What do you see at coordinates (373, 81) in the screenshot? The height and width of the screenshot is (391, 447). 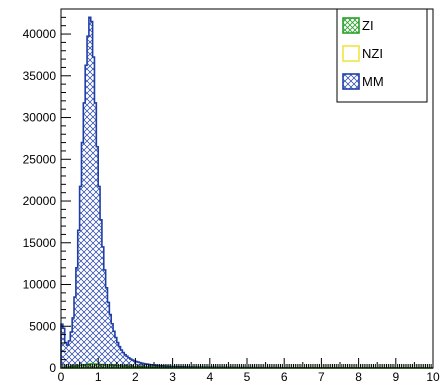 I see `legend-label-mm: MM` at bounding box center [373, 81].